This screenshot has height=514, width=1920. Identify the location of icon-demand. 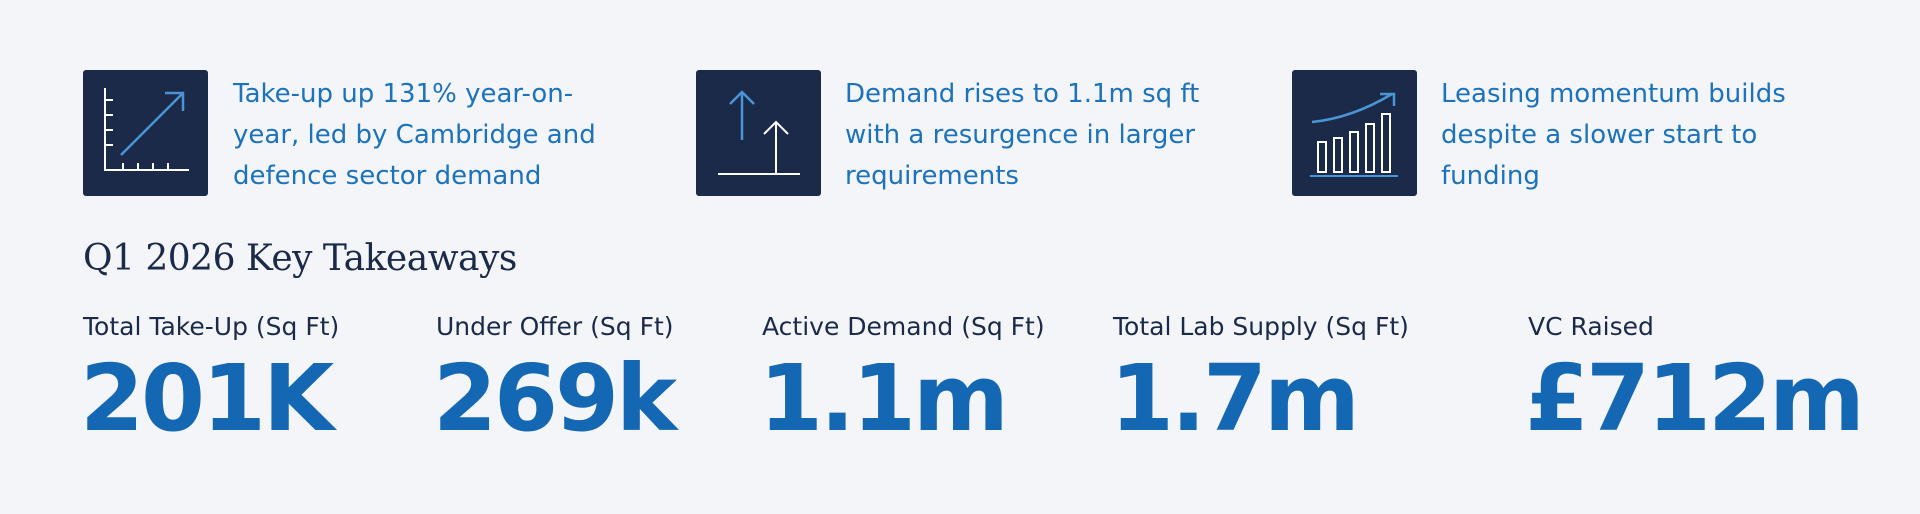
(758, 133).